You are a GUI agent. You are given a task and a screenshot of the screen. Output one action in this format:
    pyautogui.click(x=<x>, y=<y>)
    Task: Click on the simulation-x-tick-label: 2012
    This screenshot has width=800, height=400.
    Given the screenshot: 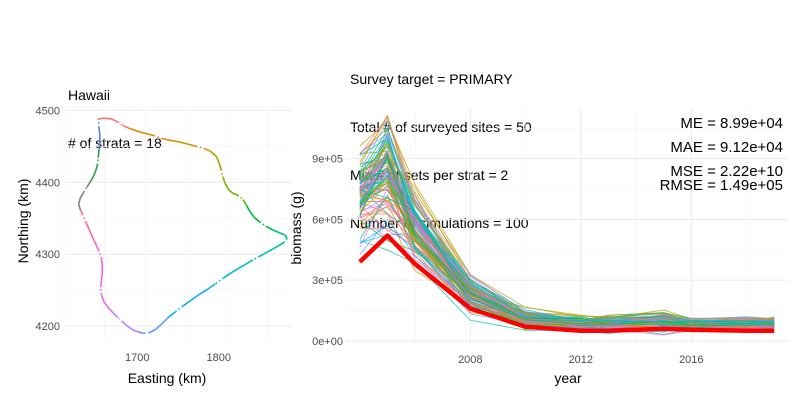 What is the action you would take?
    pyautogui.click(x=581, y=360)
    